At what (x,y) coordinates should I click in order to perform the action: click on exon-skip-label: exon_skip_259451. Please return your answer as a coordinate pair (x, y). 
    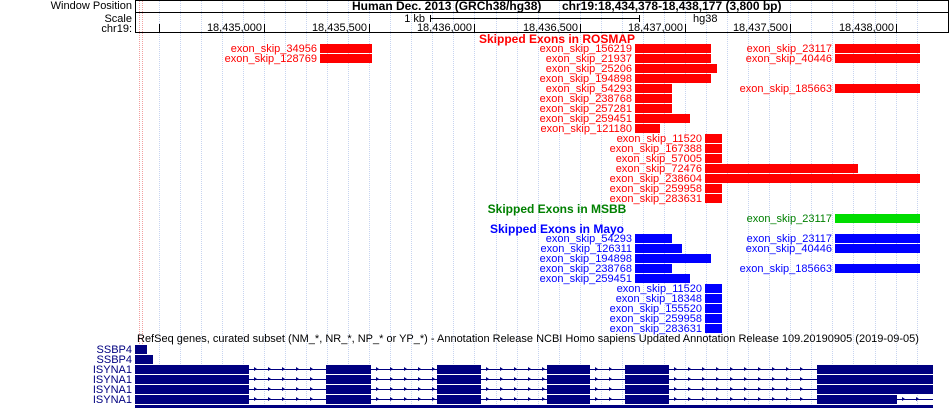
    Looking at the image, I should click on (585, 119).